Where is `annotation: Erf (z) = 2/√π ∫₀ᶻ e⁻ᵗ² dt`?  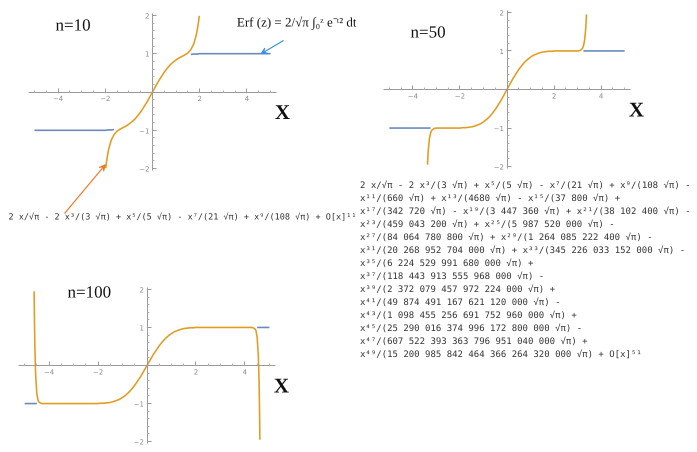
annotation: Erf (z) = 2/√π ∫₀ᶻ e⁻ᵗ² dt is located at coordinates (296, 22).